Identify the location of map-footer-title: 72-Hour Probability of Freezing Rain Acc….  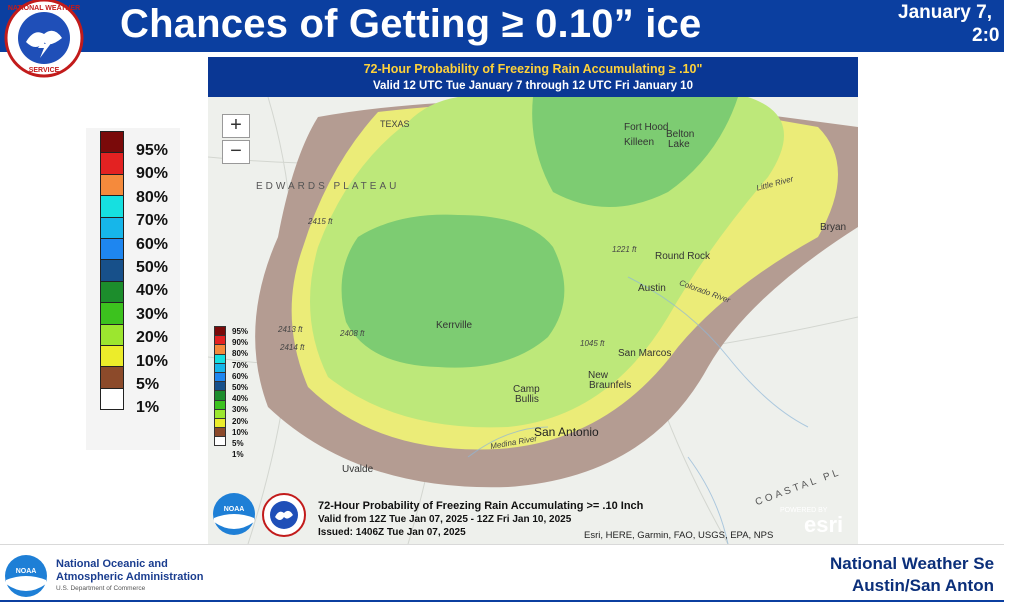
(481, 506).